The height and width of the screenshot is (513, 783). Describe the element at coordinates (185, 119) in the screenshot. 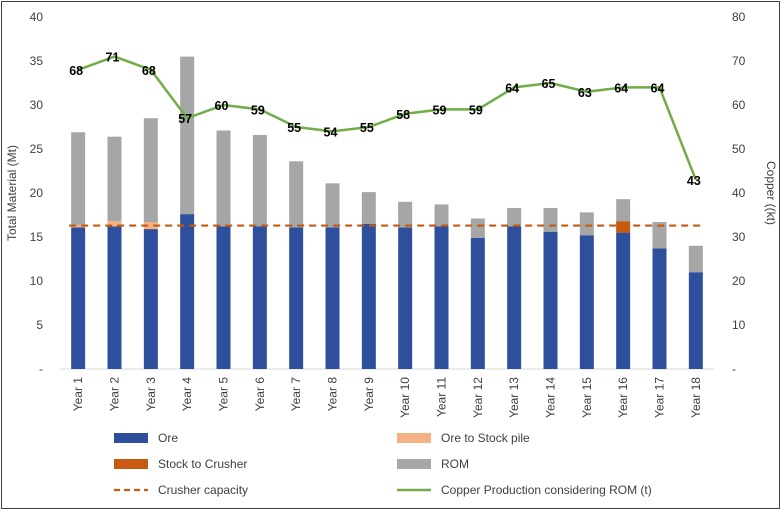

I see `data-label: 57` at that location.